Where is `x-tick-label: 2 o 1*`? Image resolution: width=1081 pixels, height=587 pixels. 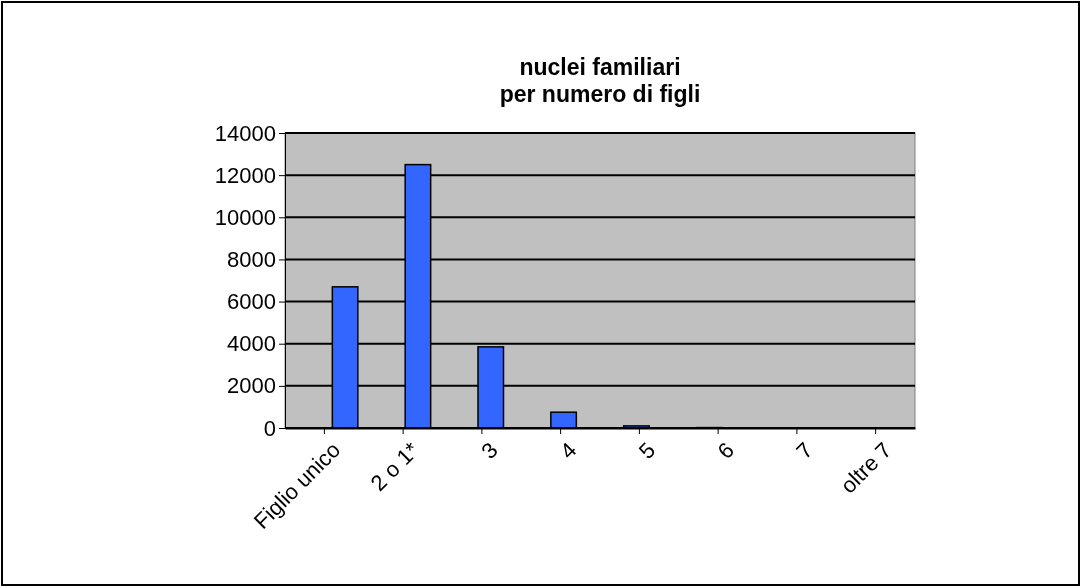 x-tick-label: 2 o 1* is located at coordinates (395, 466).